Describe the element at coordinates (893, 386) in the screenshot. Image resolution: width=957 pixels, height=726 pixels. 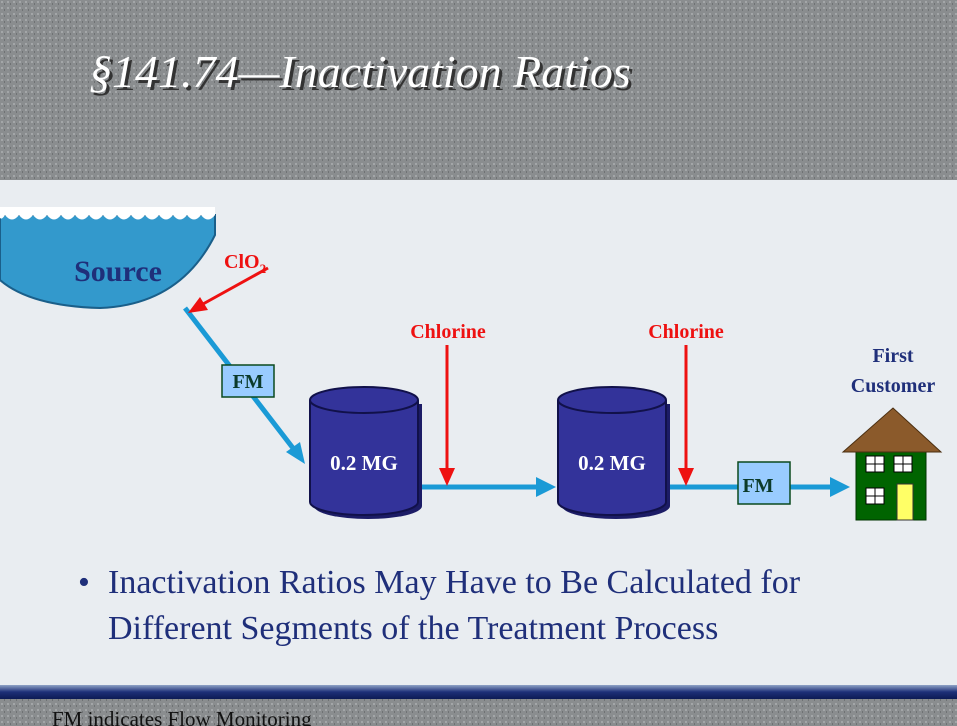
I see `customer-label: Customer` at that location.